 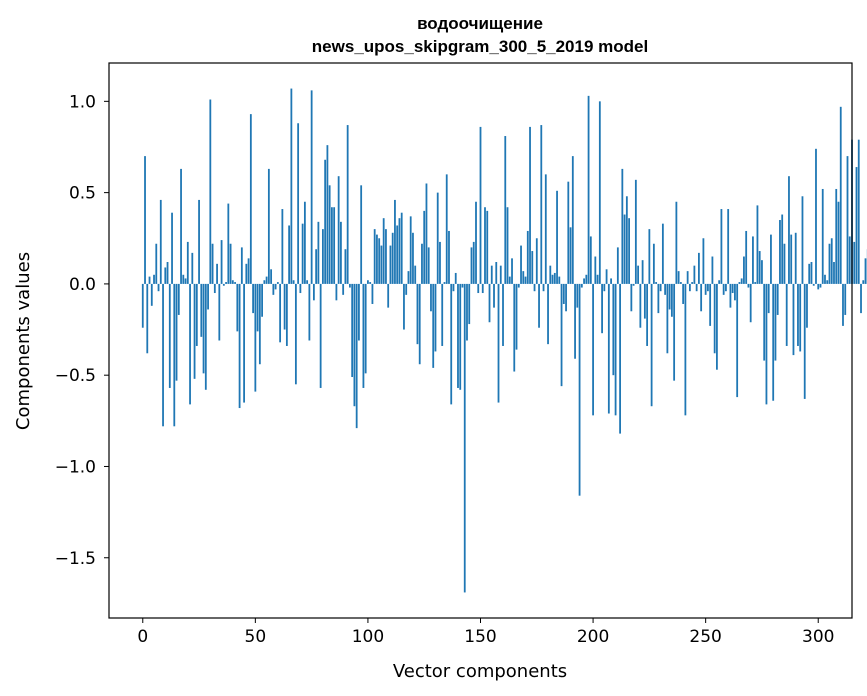 I want to click on y-axis-ticks: −1.5 −1.0 −0.5 0.0 0.5 1.0, so click(x=82, y=330).